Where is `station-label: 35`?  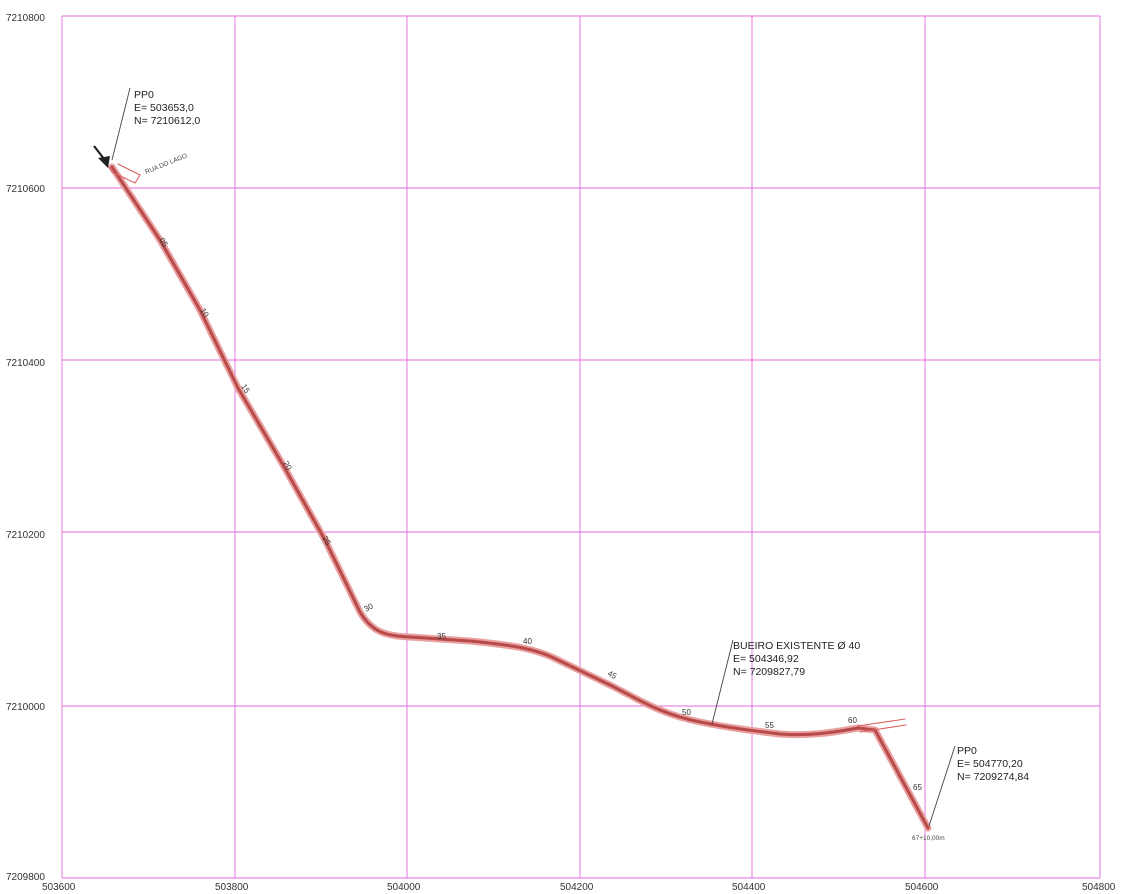
station-label: 35 is located at coordinates (441, 636).